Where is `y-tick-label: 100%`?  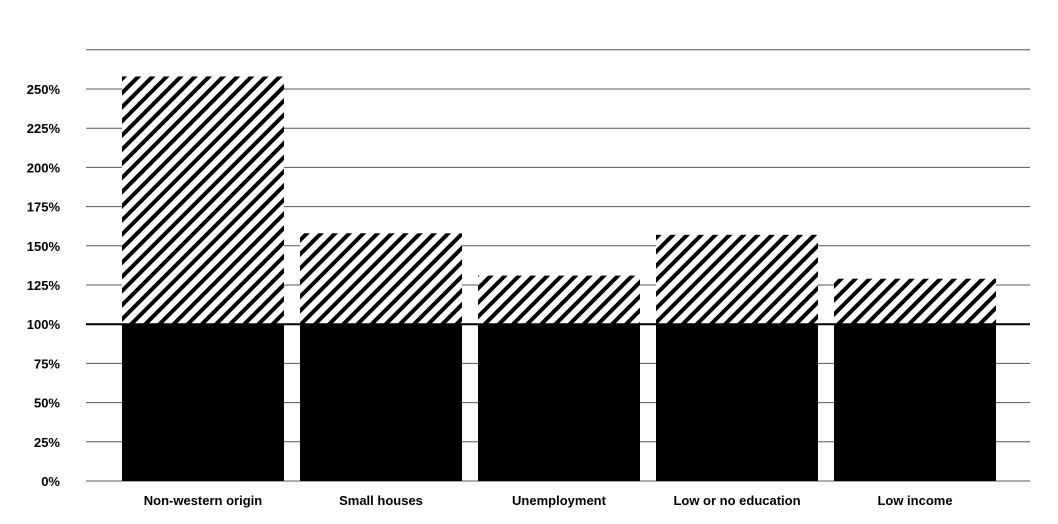
y-tick-label: 100% is located at coordinates (44, 324).